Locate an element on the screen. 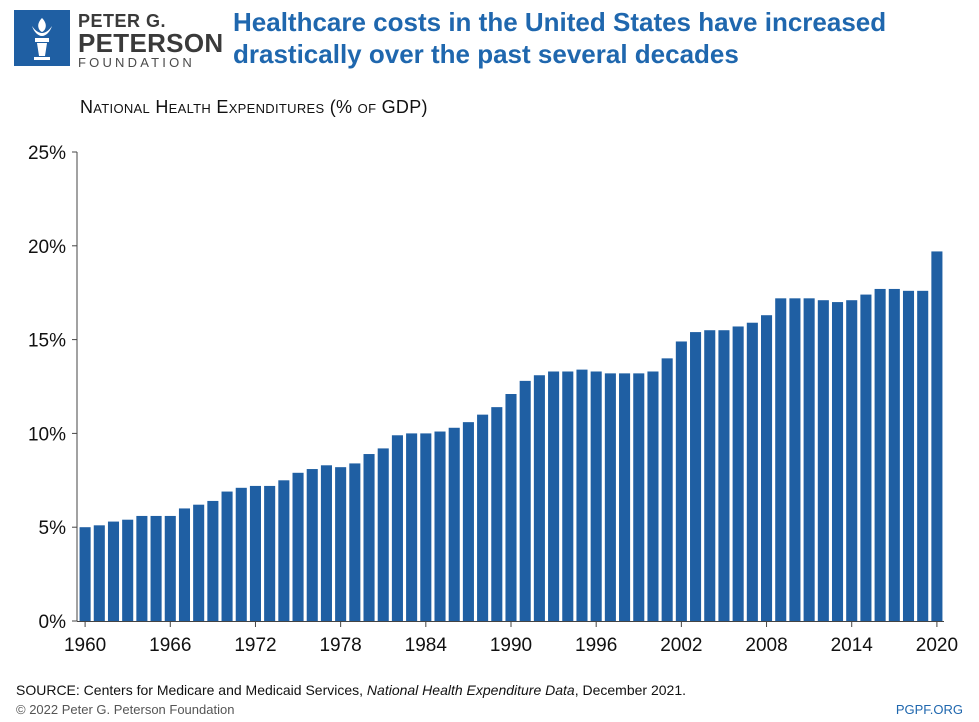 This screenshot has height=722, width=979. logo-line-3: FOUNDATION is located at coordinates (136, 62).